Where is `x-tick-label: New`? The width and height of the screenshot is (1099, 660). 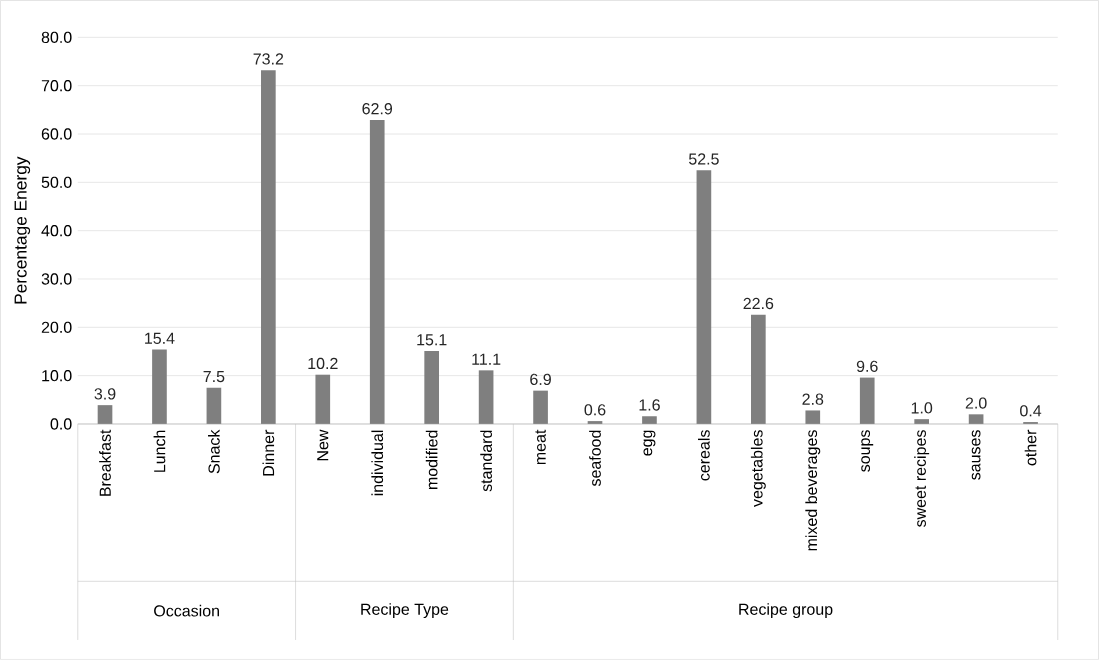 x-tick-label: New is located at coordinates (323, 445).